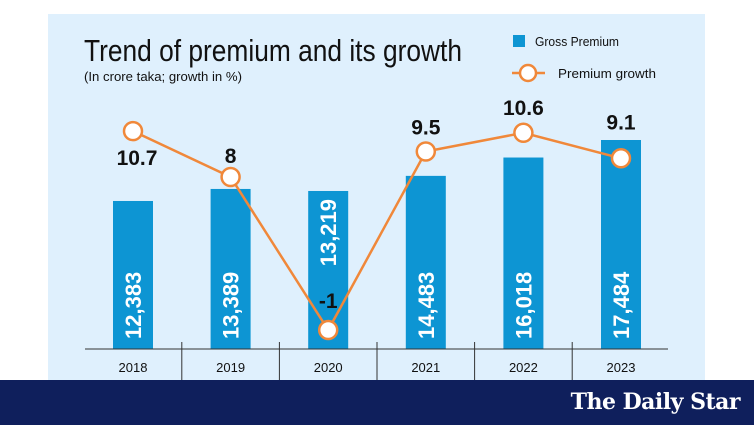 The height and width of the screenshot is (425, 754). I want to click on x-tick-2021: 2021, so click(425, 367).